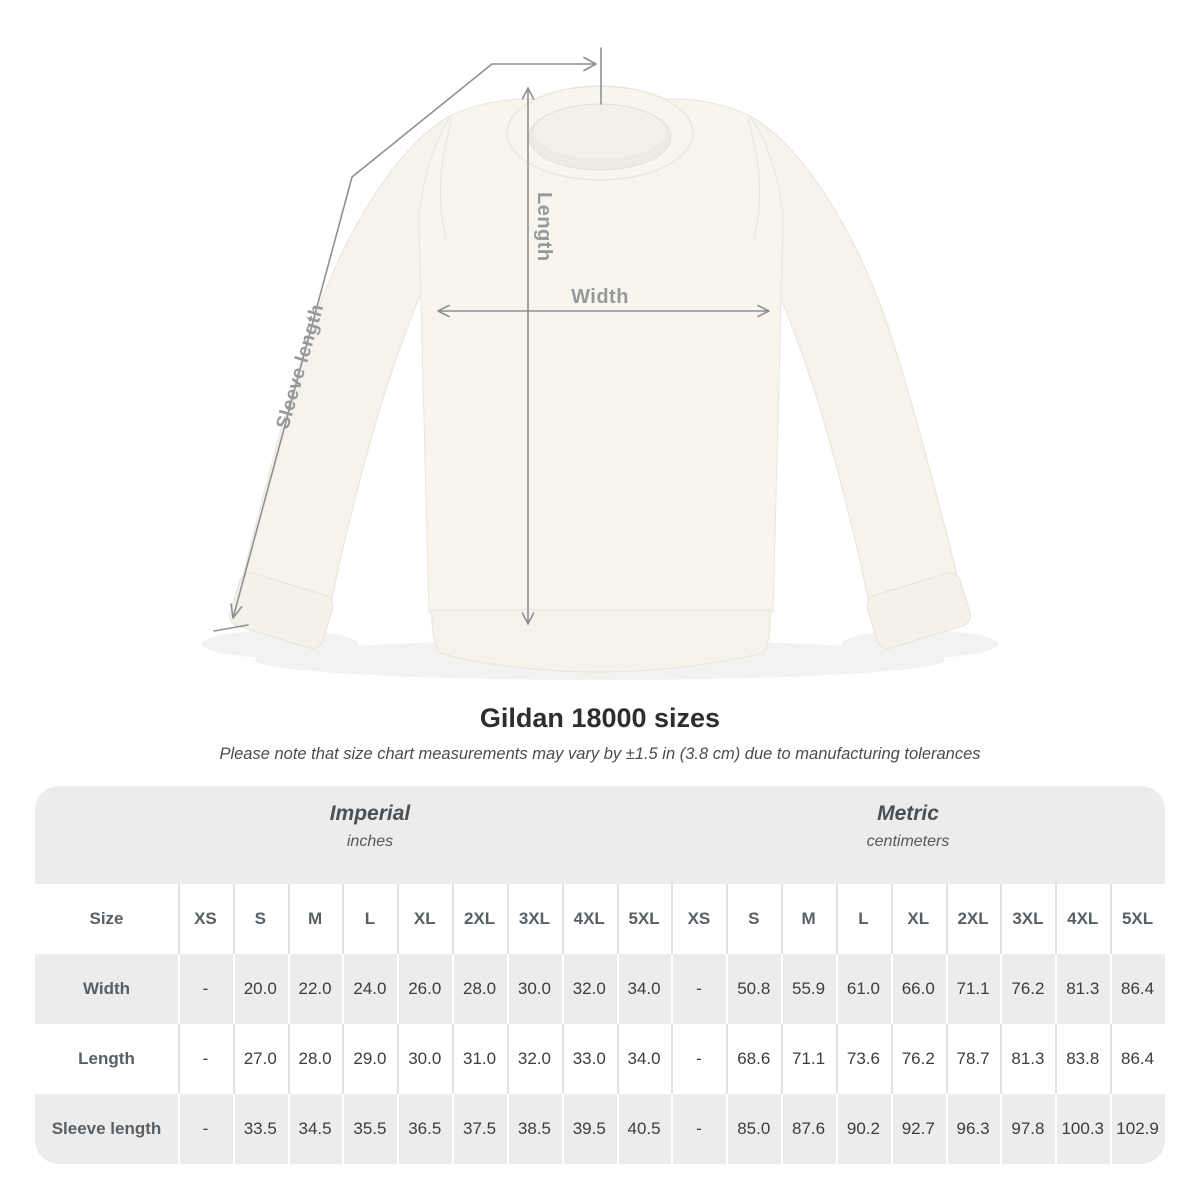 This screenshot has height=1200, width=1200. What do you see at coordinates (106, 918) in the screenshot?
I see `size-corner-header: Size` at bounding box center [106, 918].